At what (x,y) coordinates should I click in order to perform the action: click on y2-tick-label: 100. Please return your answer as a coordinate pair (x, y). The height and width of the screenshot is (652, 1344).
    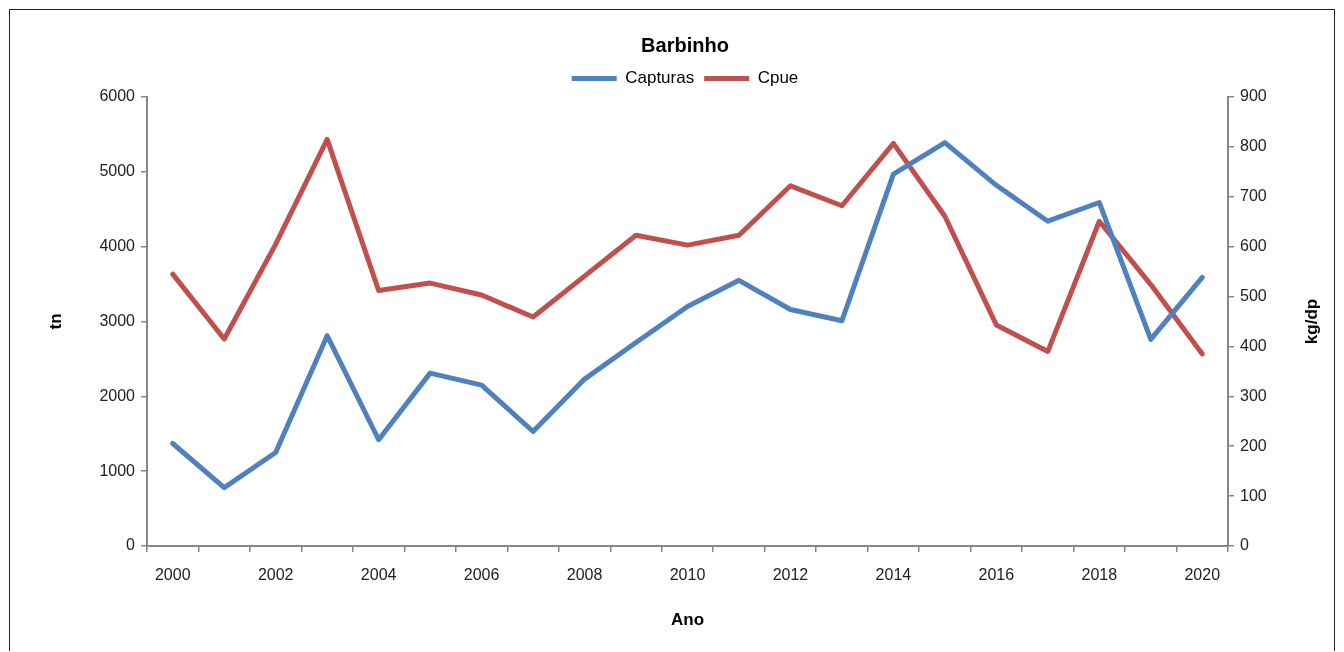
    Looking at the image, I should click on (1253, 495).